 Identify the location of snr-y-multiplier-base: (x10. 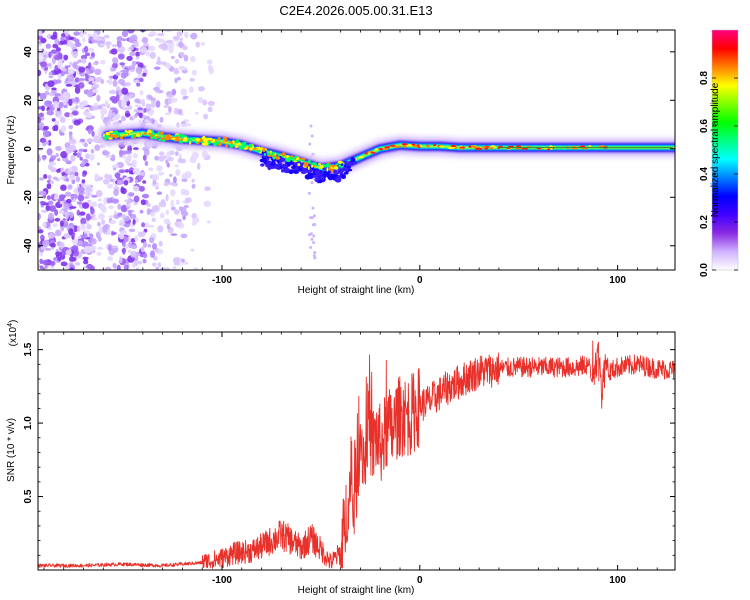
(13, 336).